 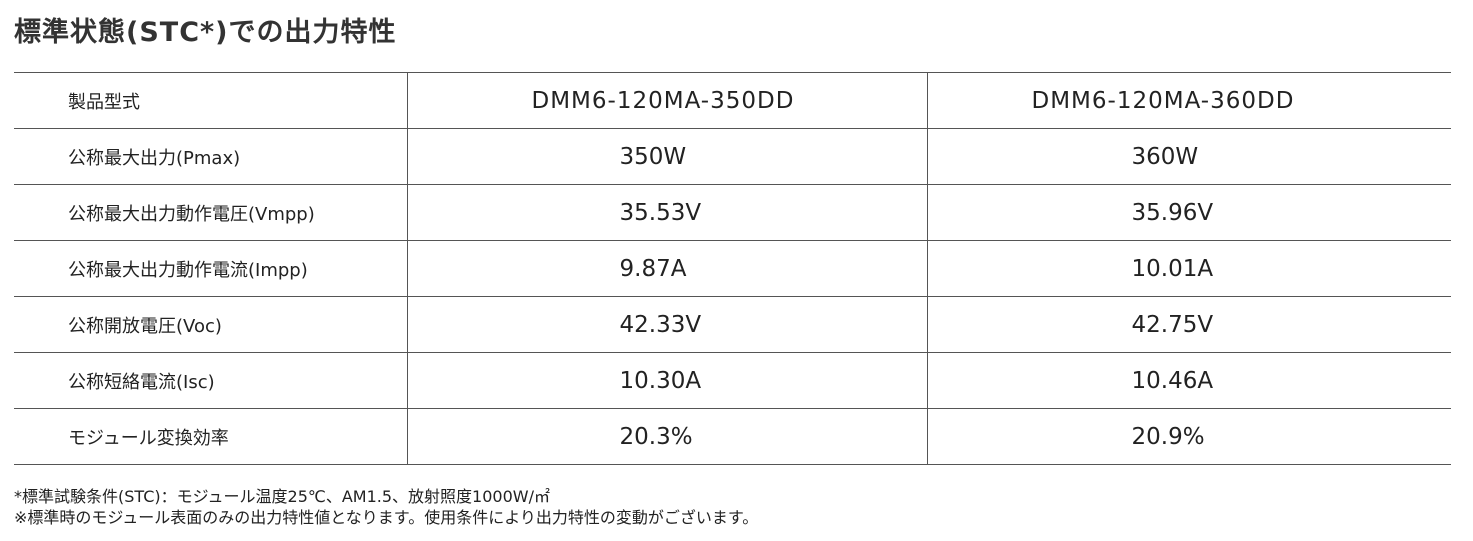 I want to click on table-row-voc: 公称開放電圧(Voc) 42.33V 42.75V, so click(x=732, y=324).